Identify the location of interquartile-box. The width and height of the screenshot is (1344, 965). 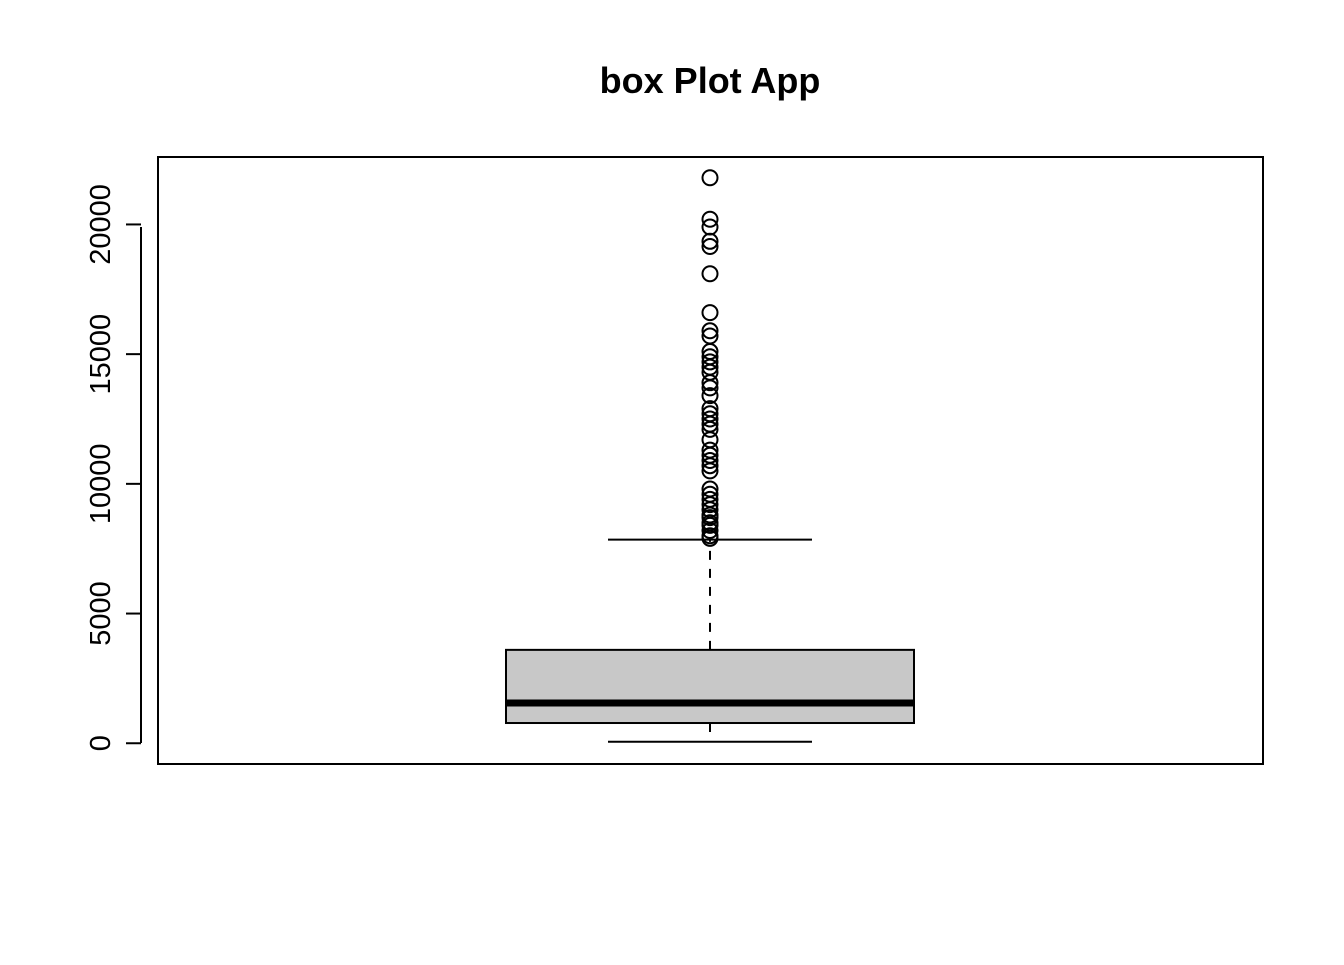
(710, 686).